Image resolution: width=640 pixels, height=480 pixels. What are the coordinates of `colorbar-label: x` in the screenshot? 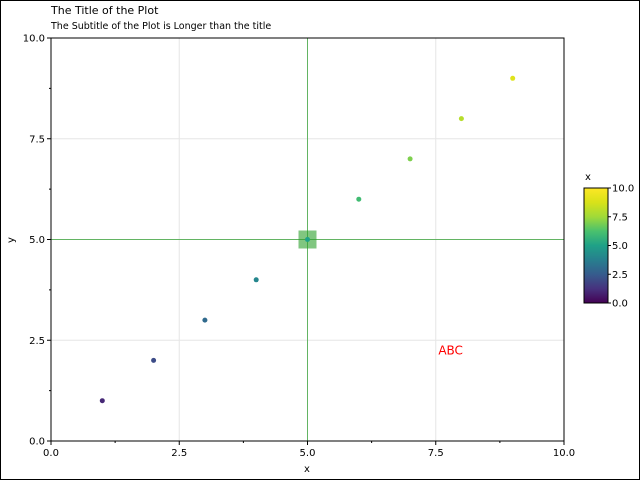 It's located at (588, 177).